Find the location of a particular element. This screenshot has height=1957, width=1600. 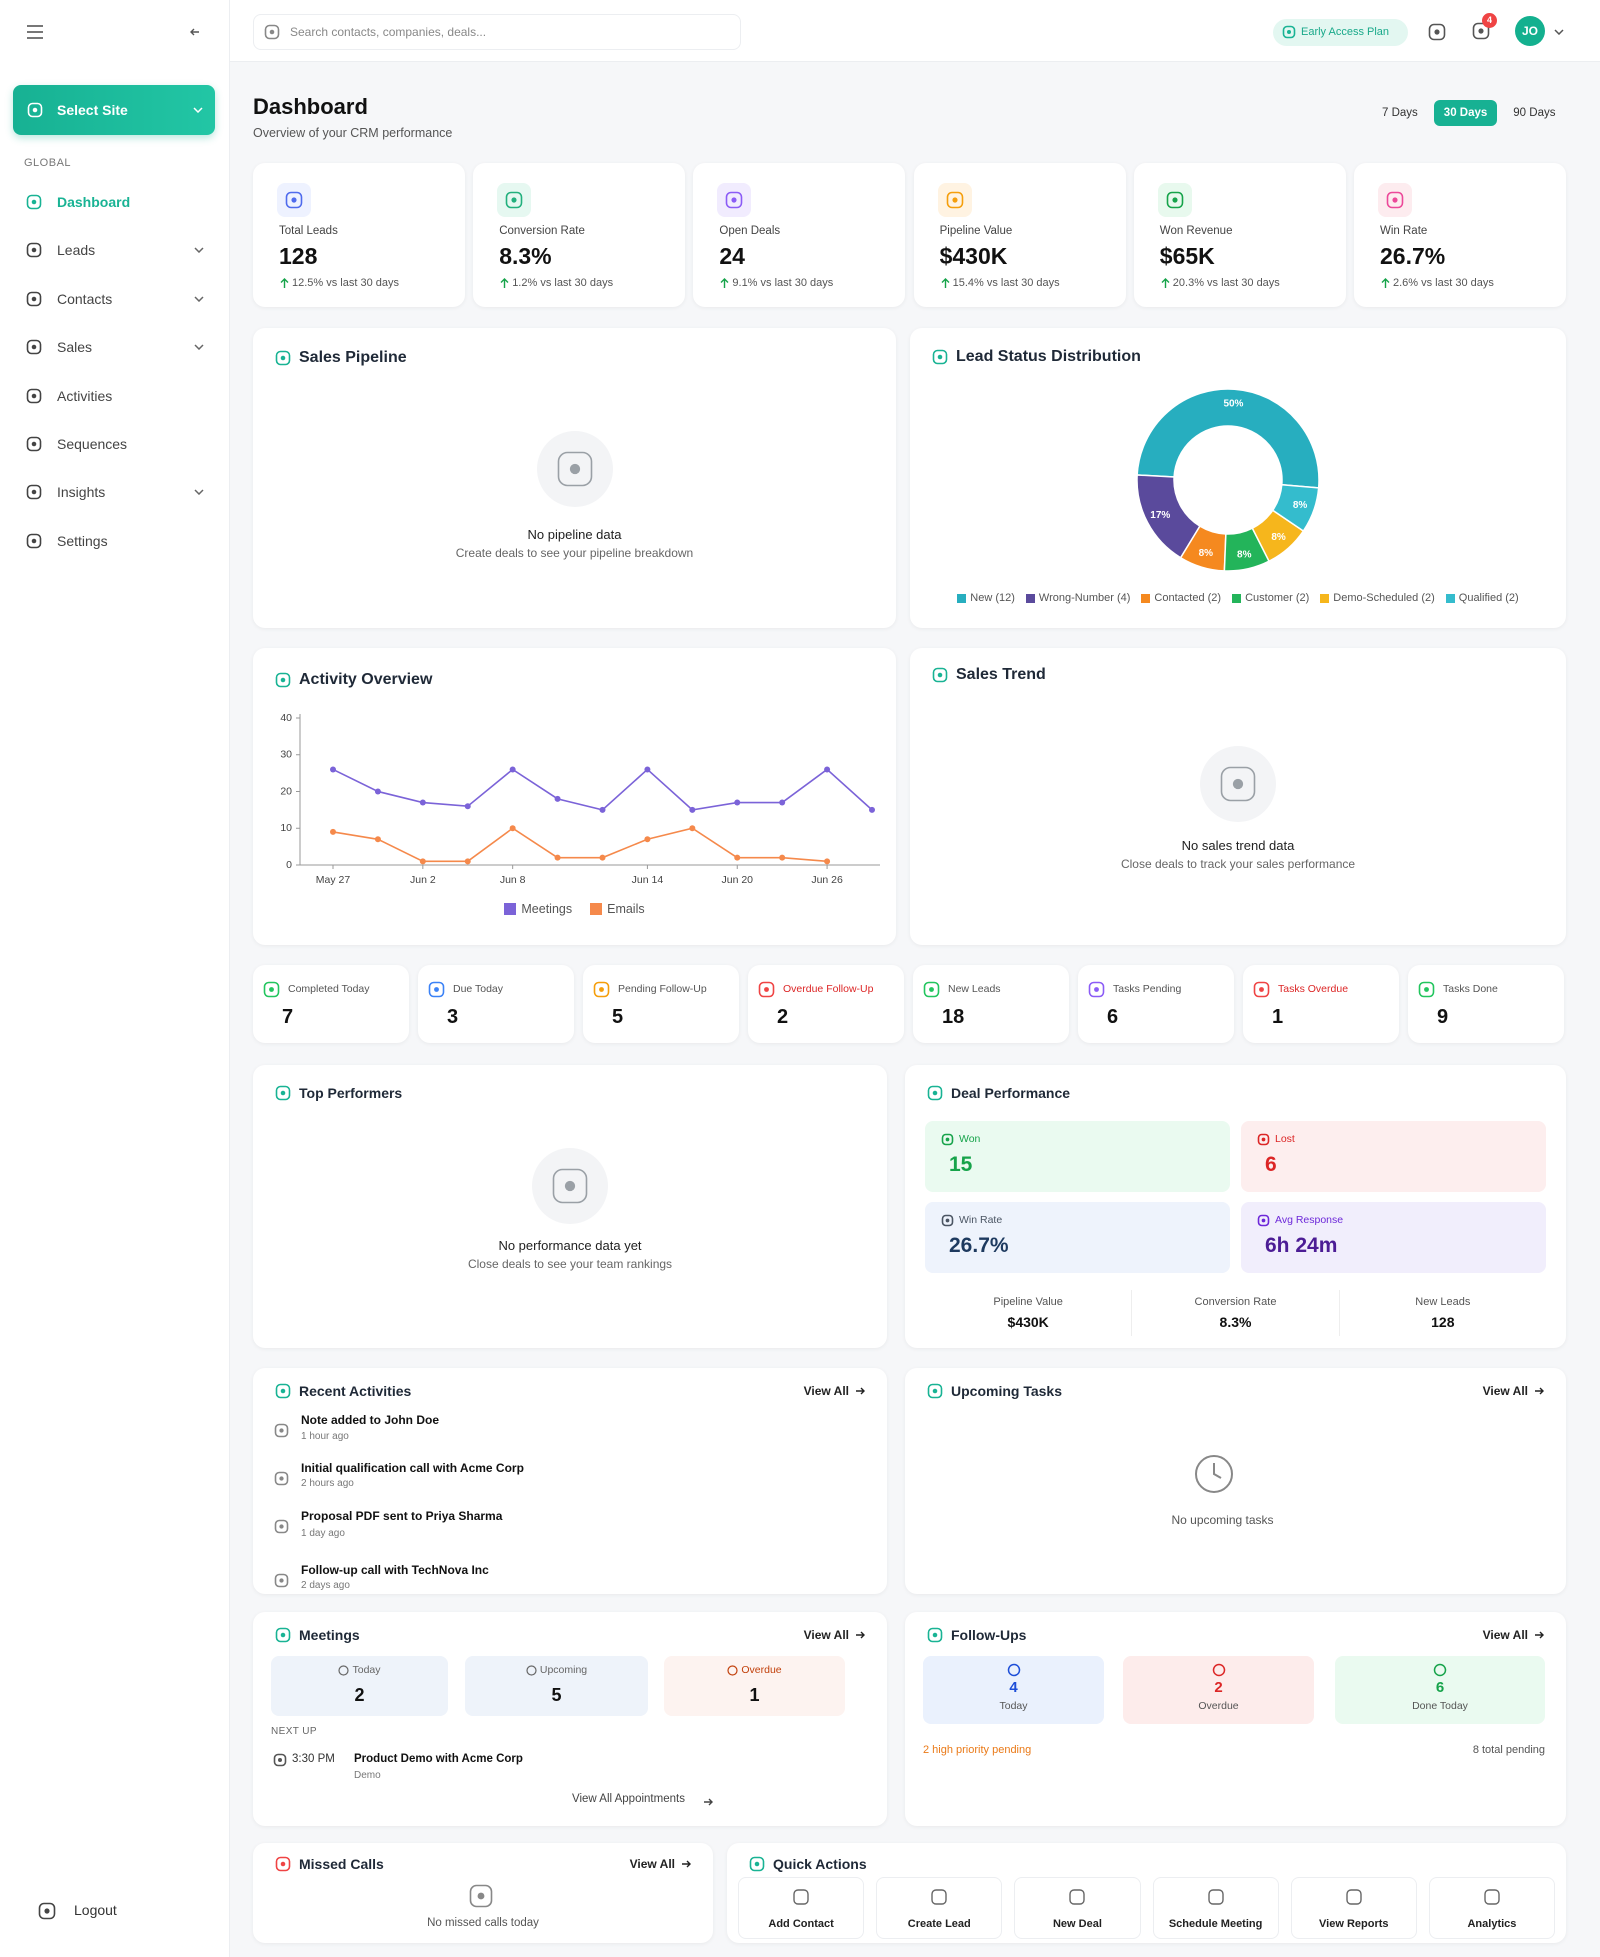

select-site-button: Select Site is located at coordinates (114, 110).